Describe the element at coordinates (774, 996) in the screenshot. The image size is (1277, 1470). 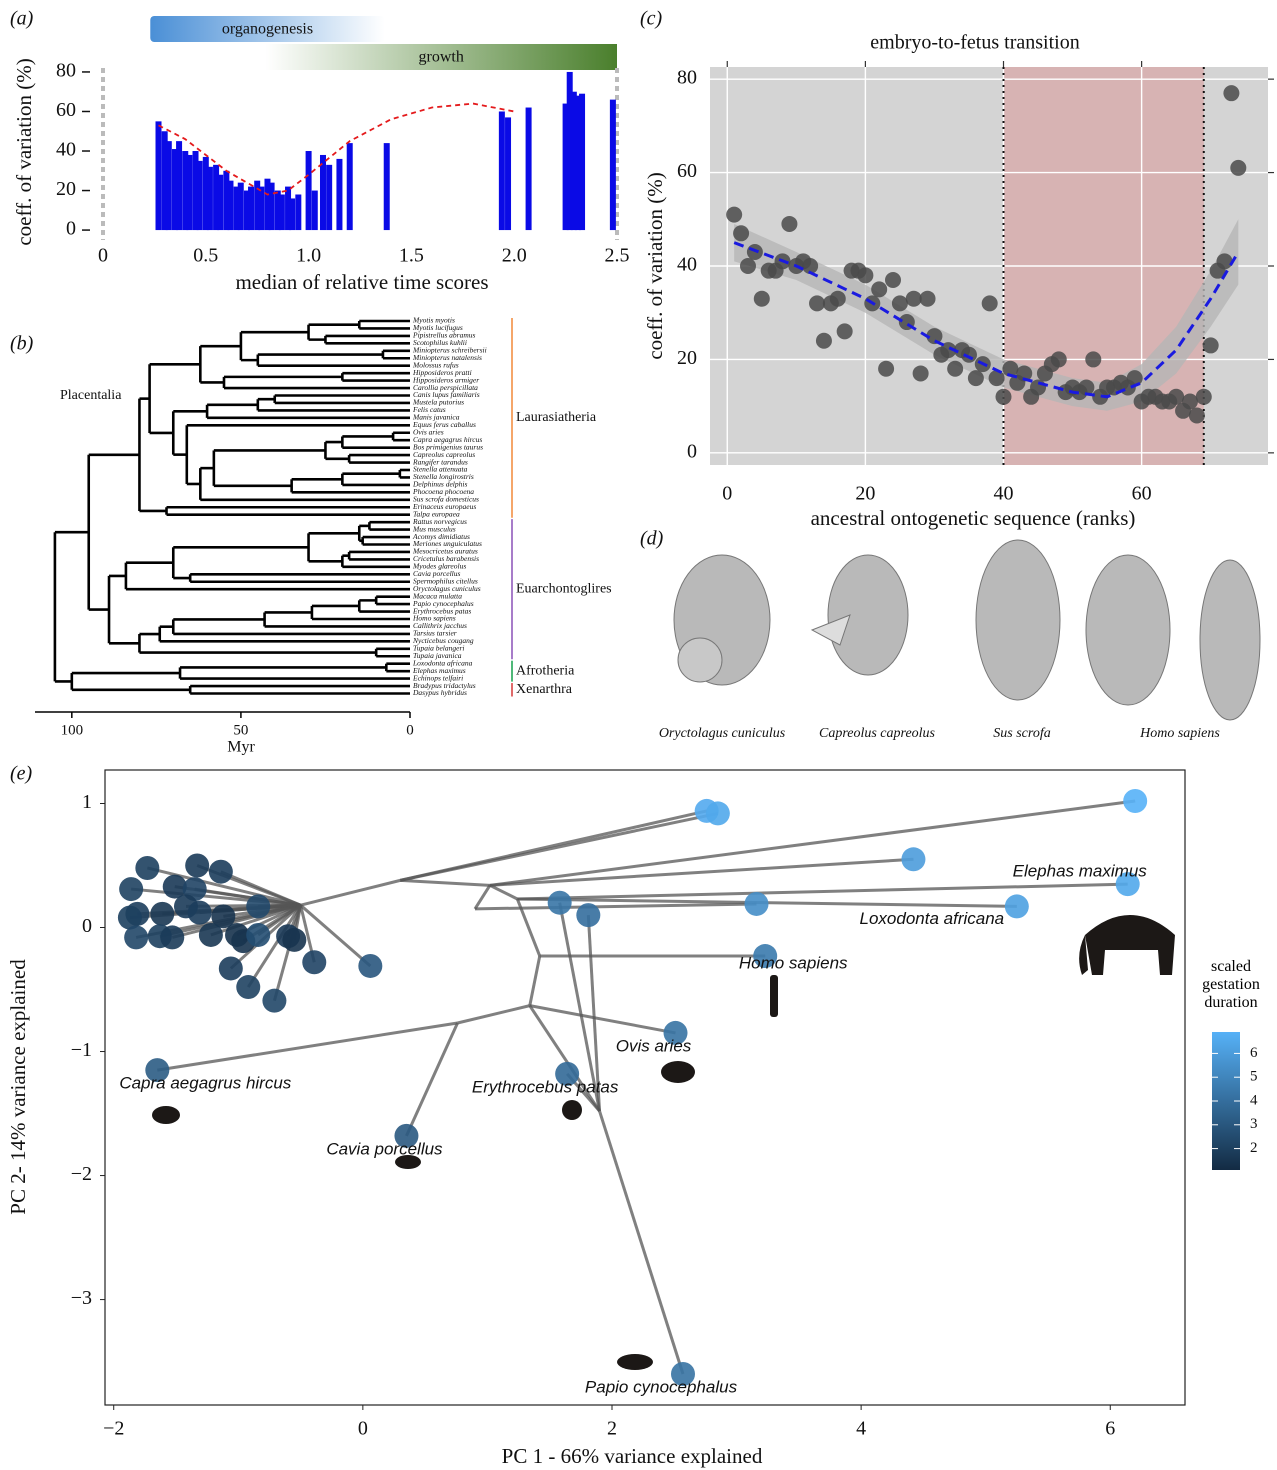
I see `human-silhouette` at that location.